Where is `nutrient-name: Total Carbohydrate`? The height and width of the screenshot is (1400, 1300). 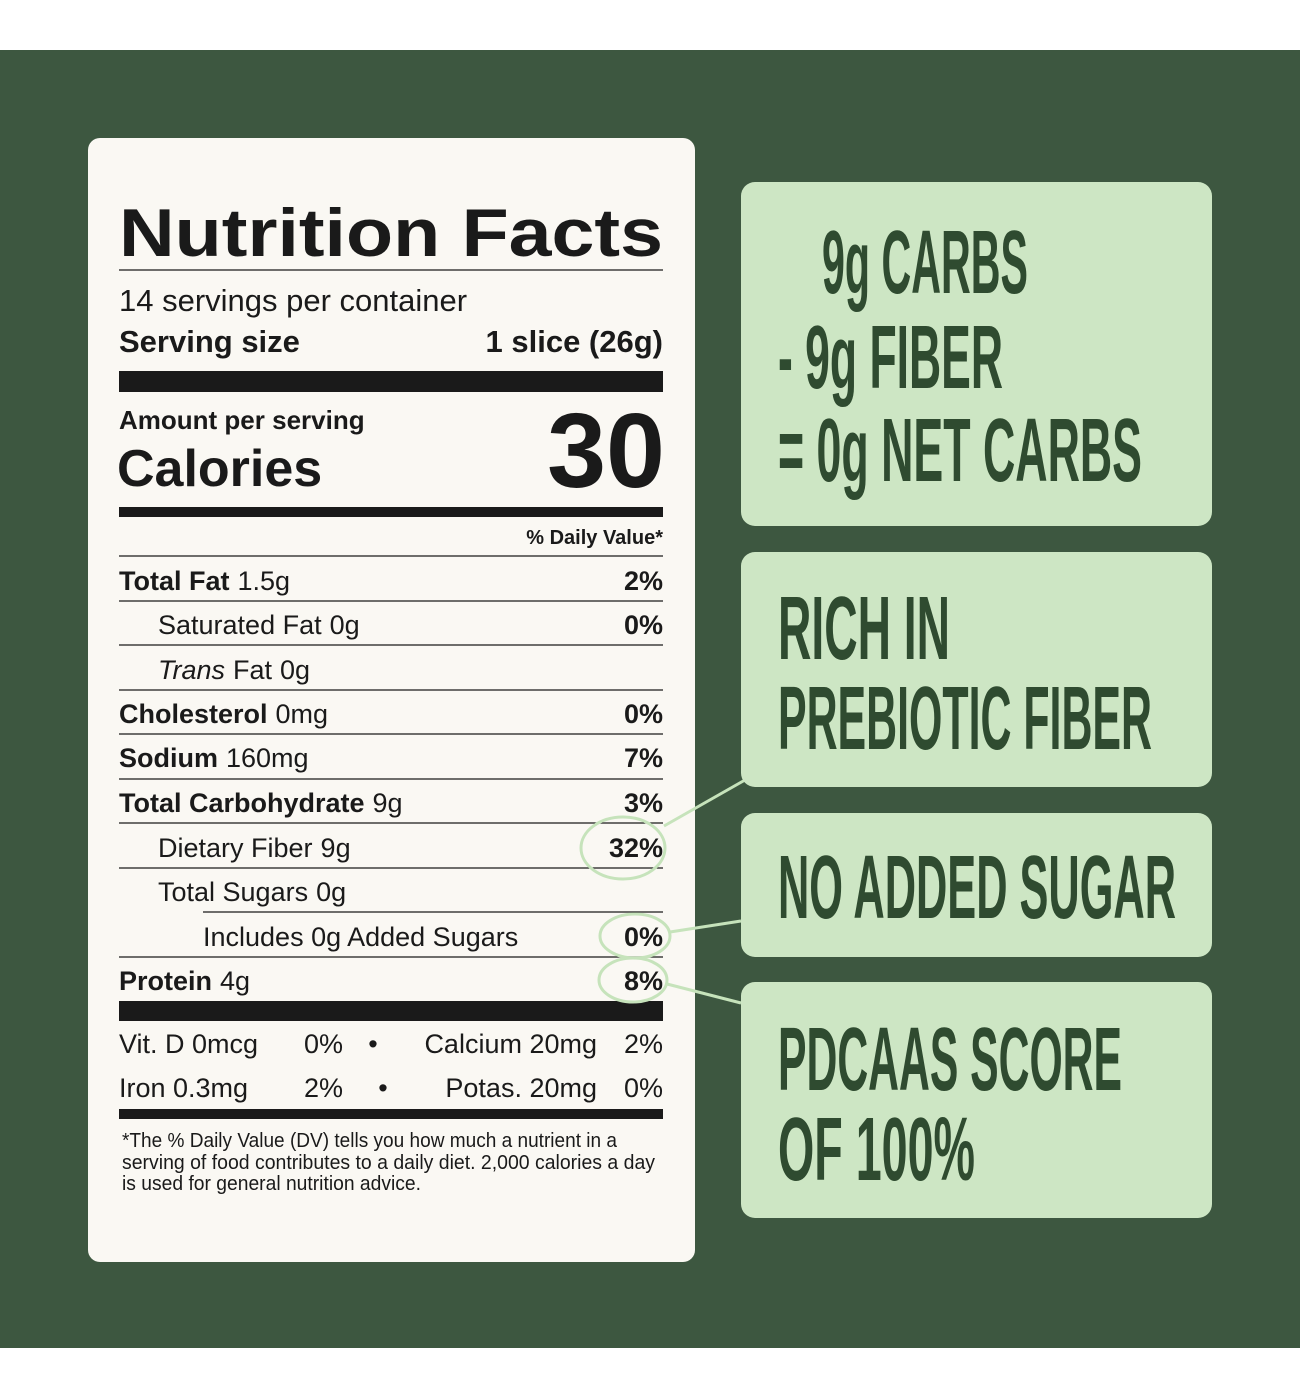
nutrient-name: Total Carbohydrate is located at coordinates (242, 803).